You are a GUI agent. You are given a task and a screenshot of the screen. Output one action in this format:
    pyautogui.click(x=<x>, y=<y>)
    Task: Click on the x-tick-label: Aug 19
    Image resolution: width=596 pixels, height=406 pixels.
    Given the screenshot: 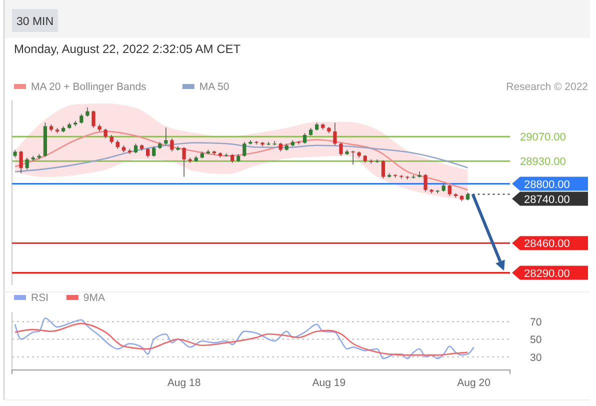 What is the action you would take?
    pyautogui.click(x=329, y=383)
    